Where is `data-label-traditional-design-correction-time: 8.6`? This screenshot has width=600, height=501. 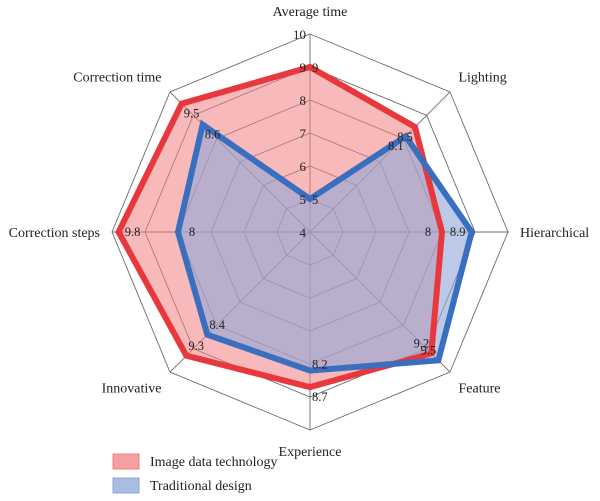
data-label-traditional-design-correction-time: 8.6 is located at coordinates (213, 135).